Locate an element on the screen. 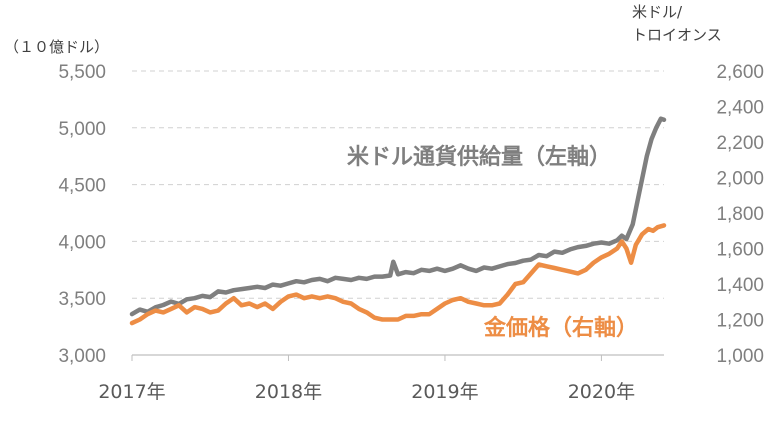  left-axis-tick-label: 3,000 is located at coordinates (82, 356).